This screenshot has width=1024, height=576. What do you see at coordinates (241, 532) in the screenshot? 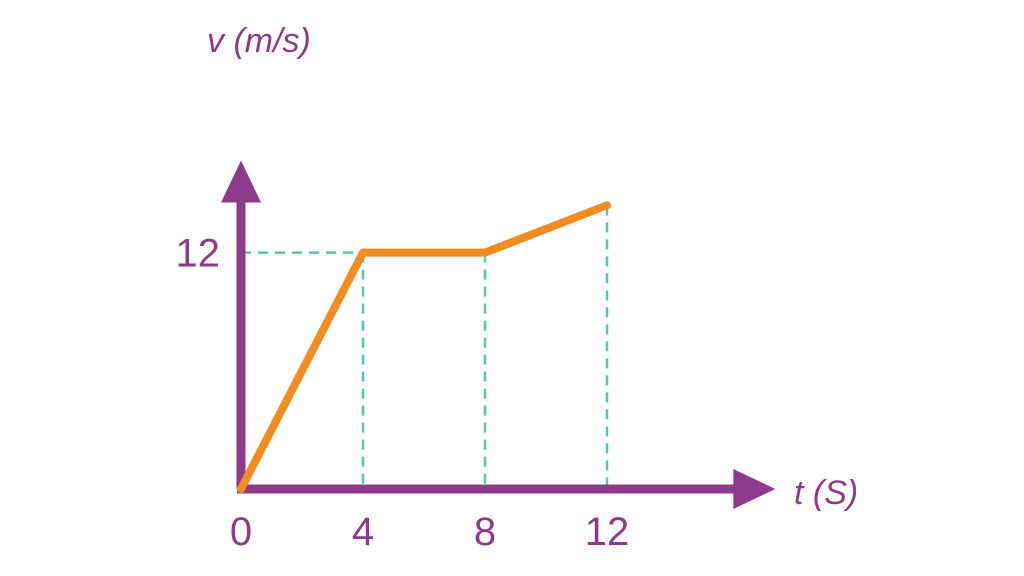
I see `x-tick-label-0: 0` at bounding box center [241, 532].